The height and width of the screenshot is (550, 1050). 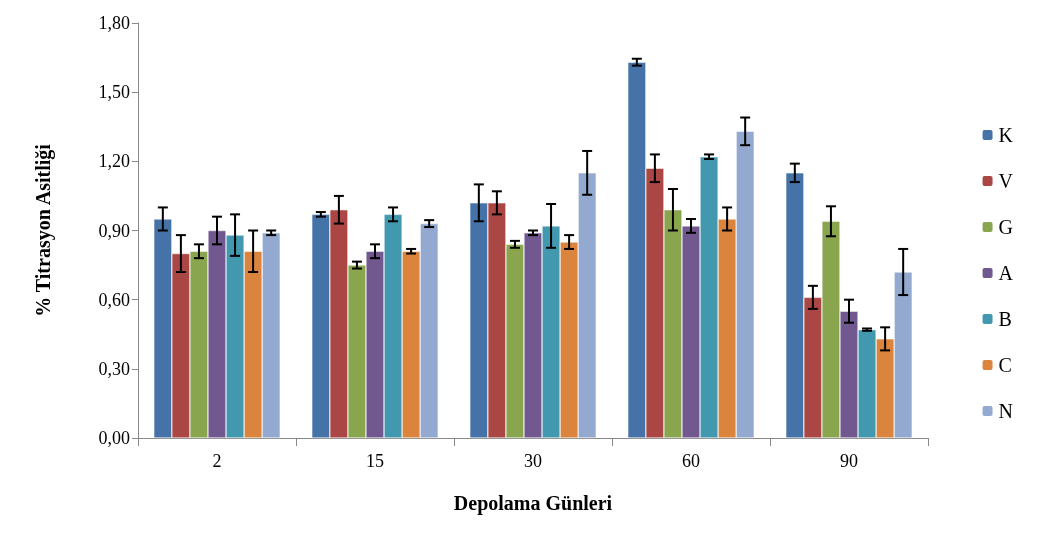 What do you see at coordinates (114, 23) in the screenshot?
I see `y-tick-label: 1,80` at bounding box center [114, 23].